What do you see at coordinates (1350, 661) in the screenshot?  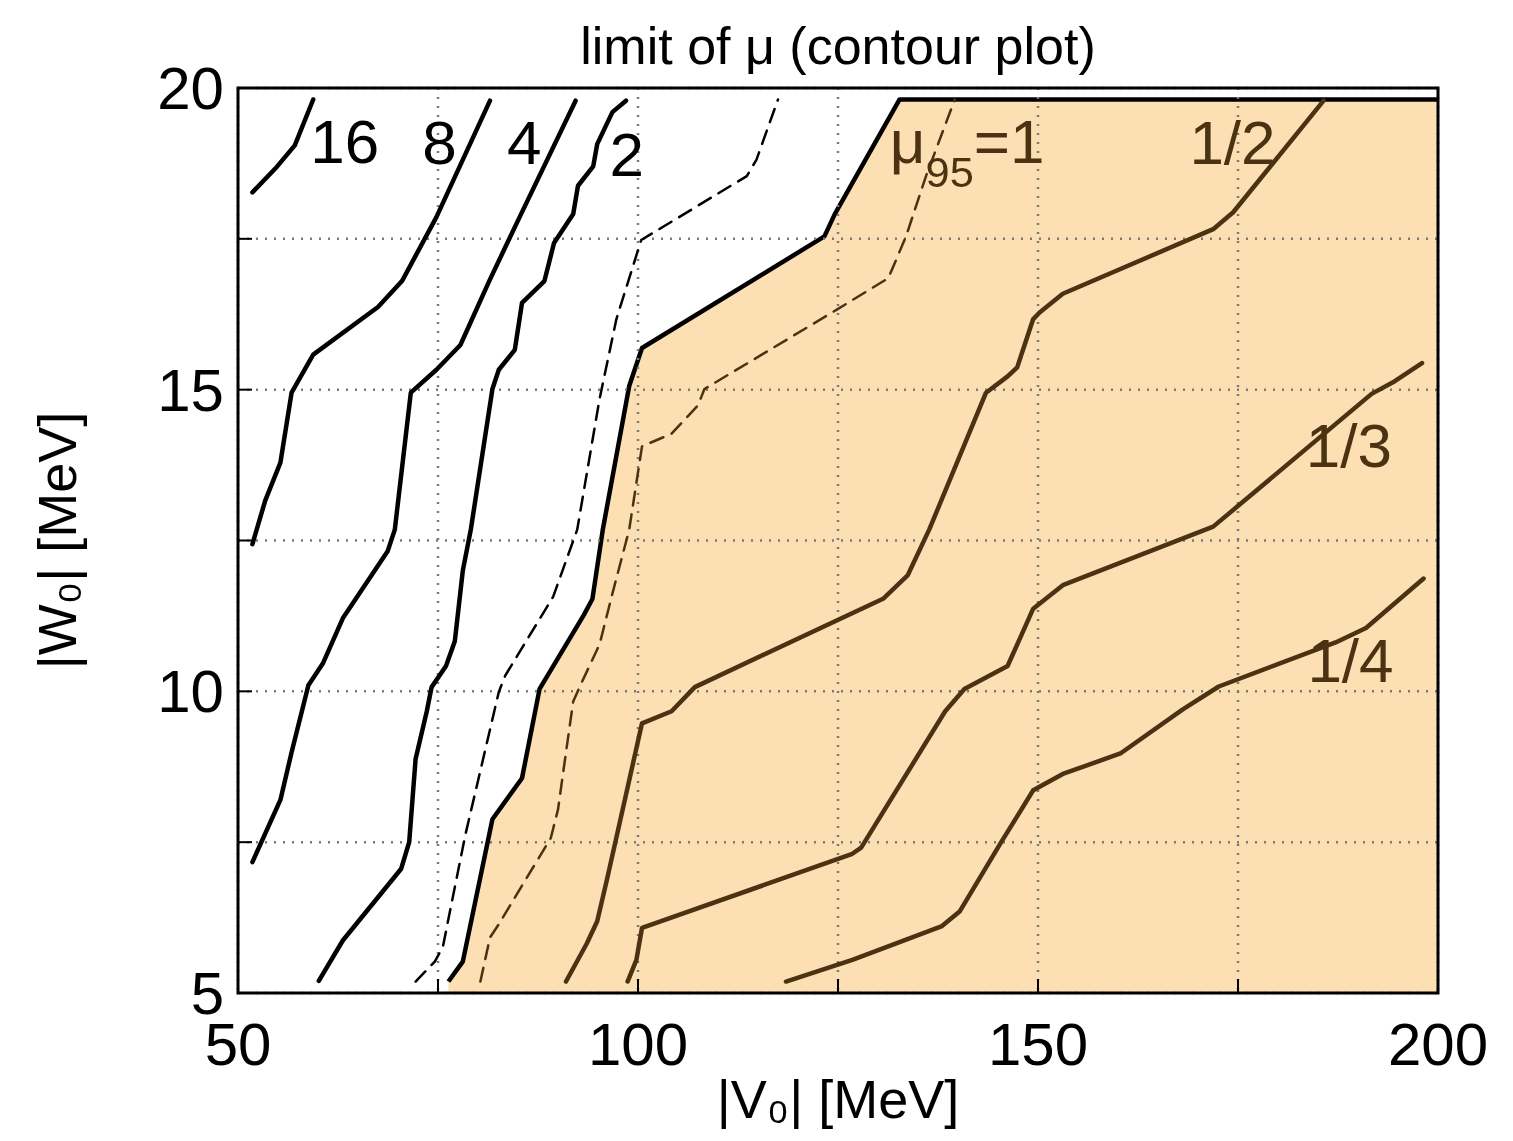 I see `series-label: 1/4` at bounding box center [1350, 661].